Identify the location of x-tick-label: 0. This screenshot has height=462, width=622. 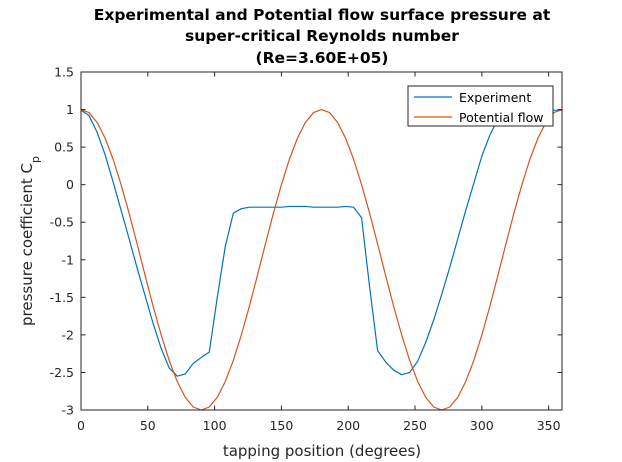
(81, 425).